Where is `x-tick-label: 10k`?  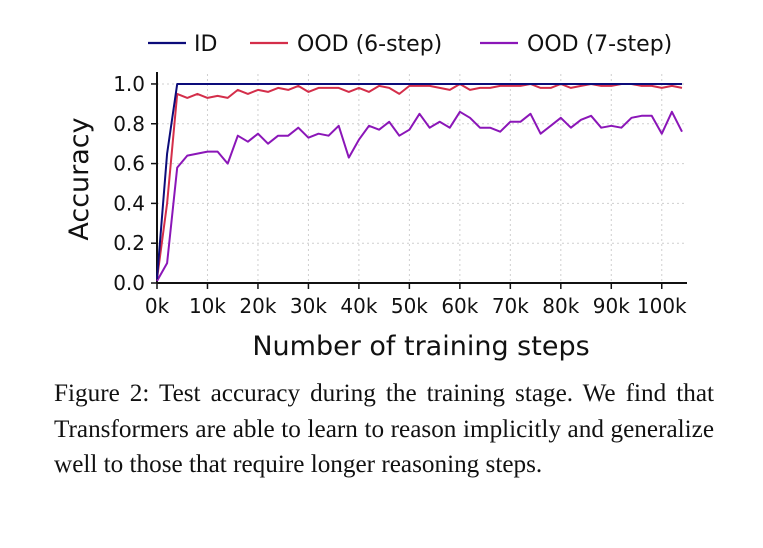 x-tick-label: 10k is located at coordinates (207, 306).